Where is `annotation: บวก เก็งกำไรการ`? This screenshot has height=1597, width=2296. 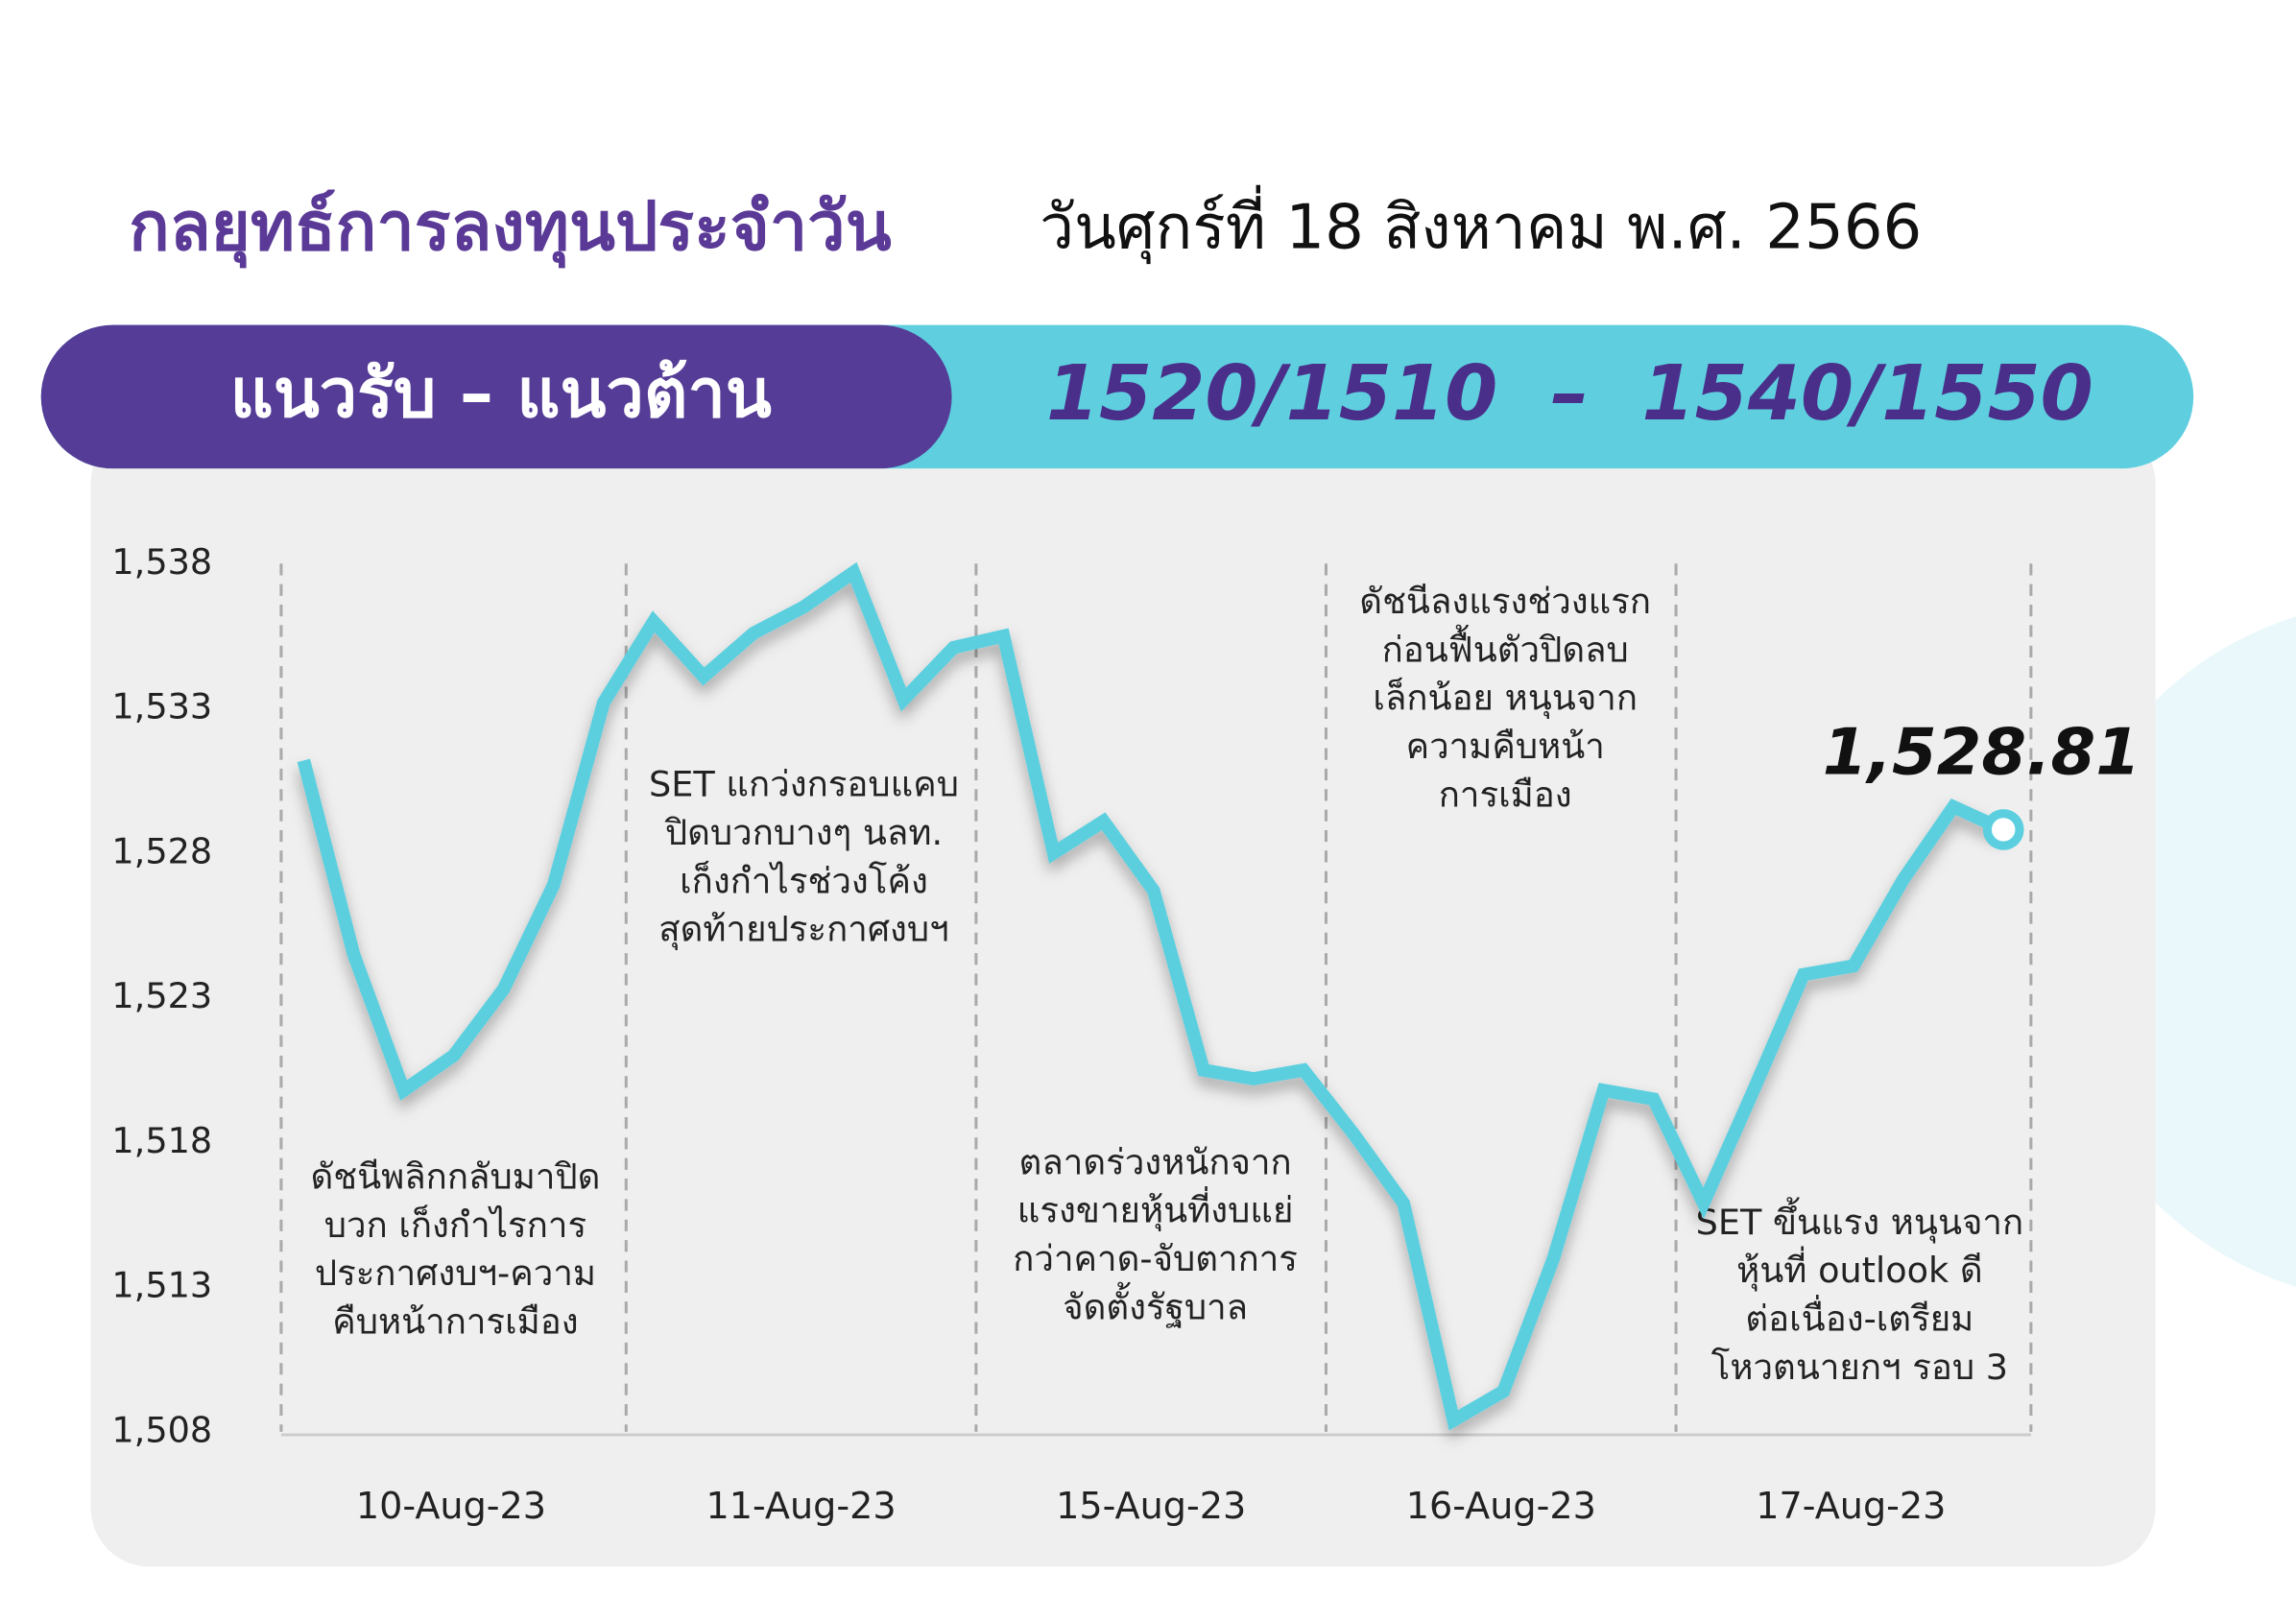 annotation: บวก เก็งกำไรการ is located at coordinates (455, 1225).